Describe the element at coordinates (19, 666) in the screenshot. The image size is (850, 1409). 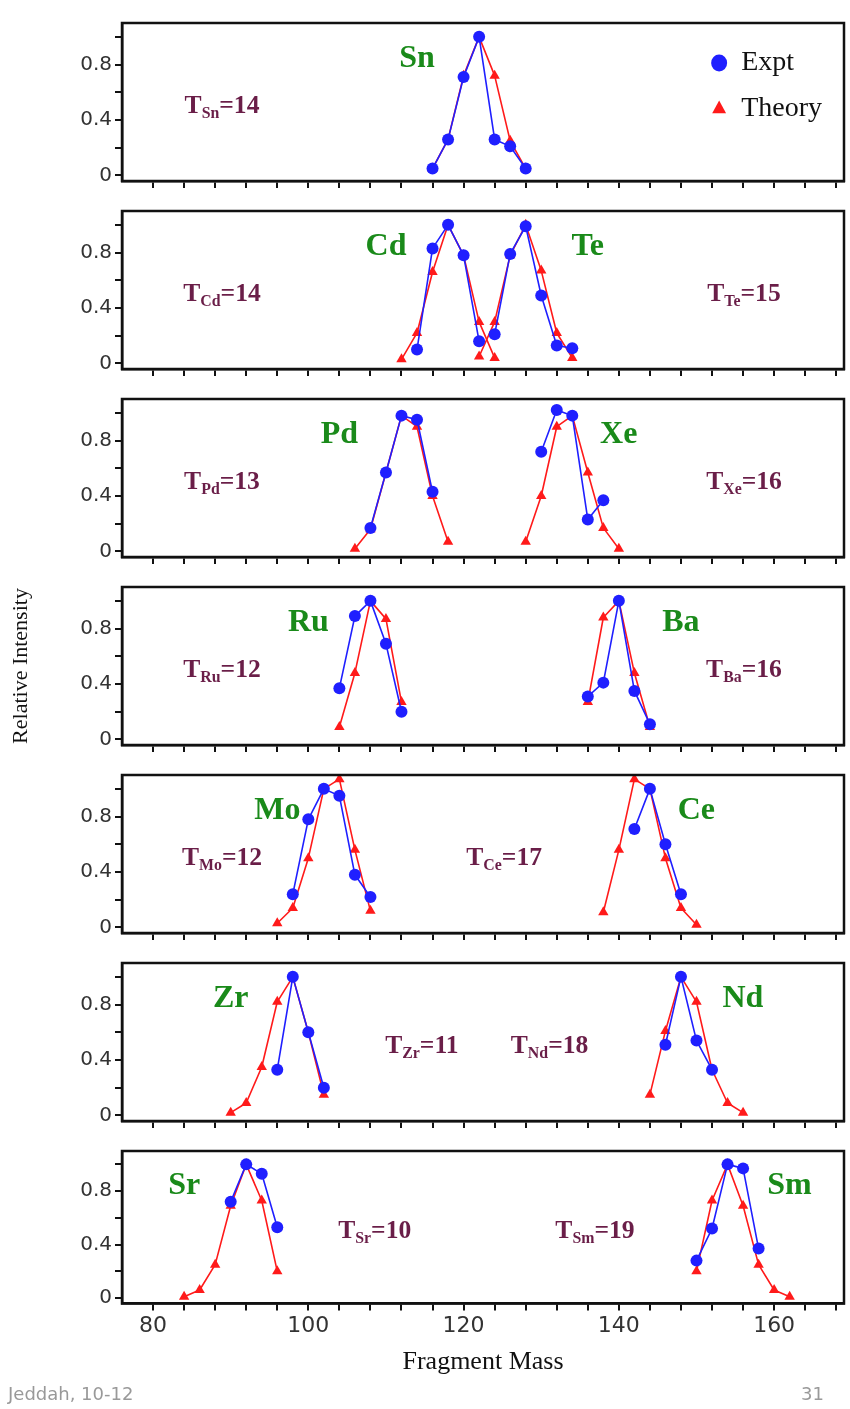
I see `y-axis-title: Relative Intensity` at that location.